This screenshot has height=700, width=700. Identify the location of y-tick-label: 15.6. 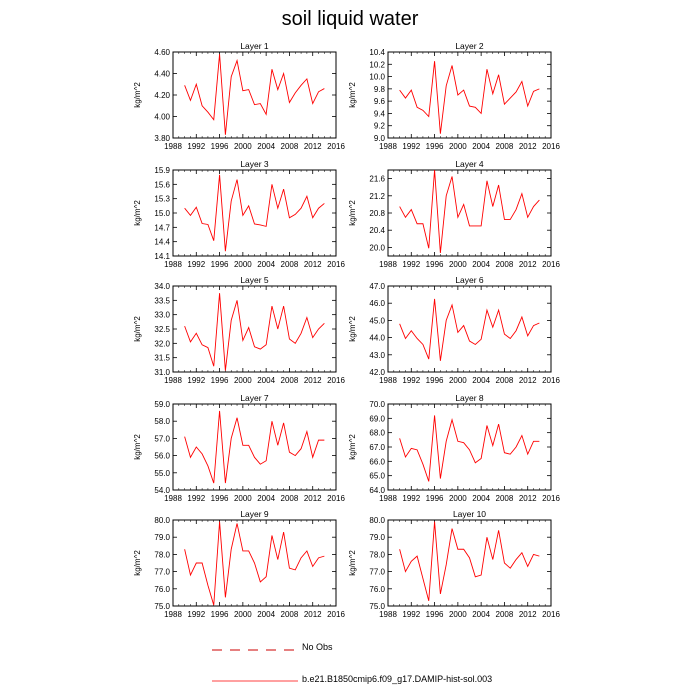
(162, 184).